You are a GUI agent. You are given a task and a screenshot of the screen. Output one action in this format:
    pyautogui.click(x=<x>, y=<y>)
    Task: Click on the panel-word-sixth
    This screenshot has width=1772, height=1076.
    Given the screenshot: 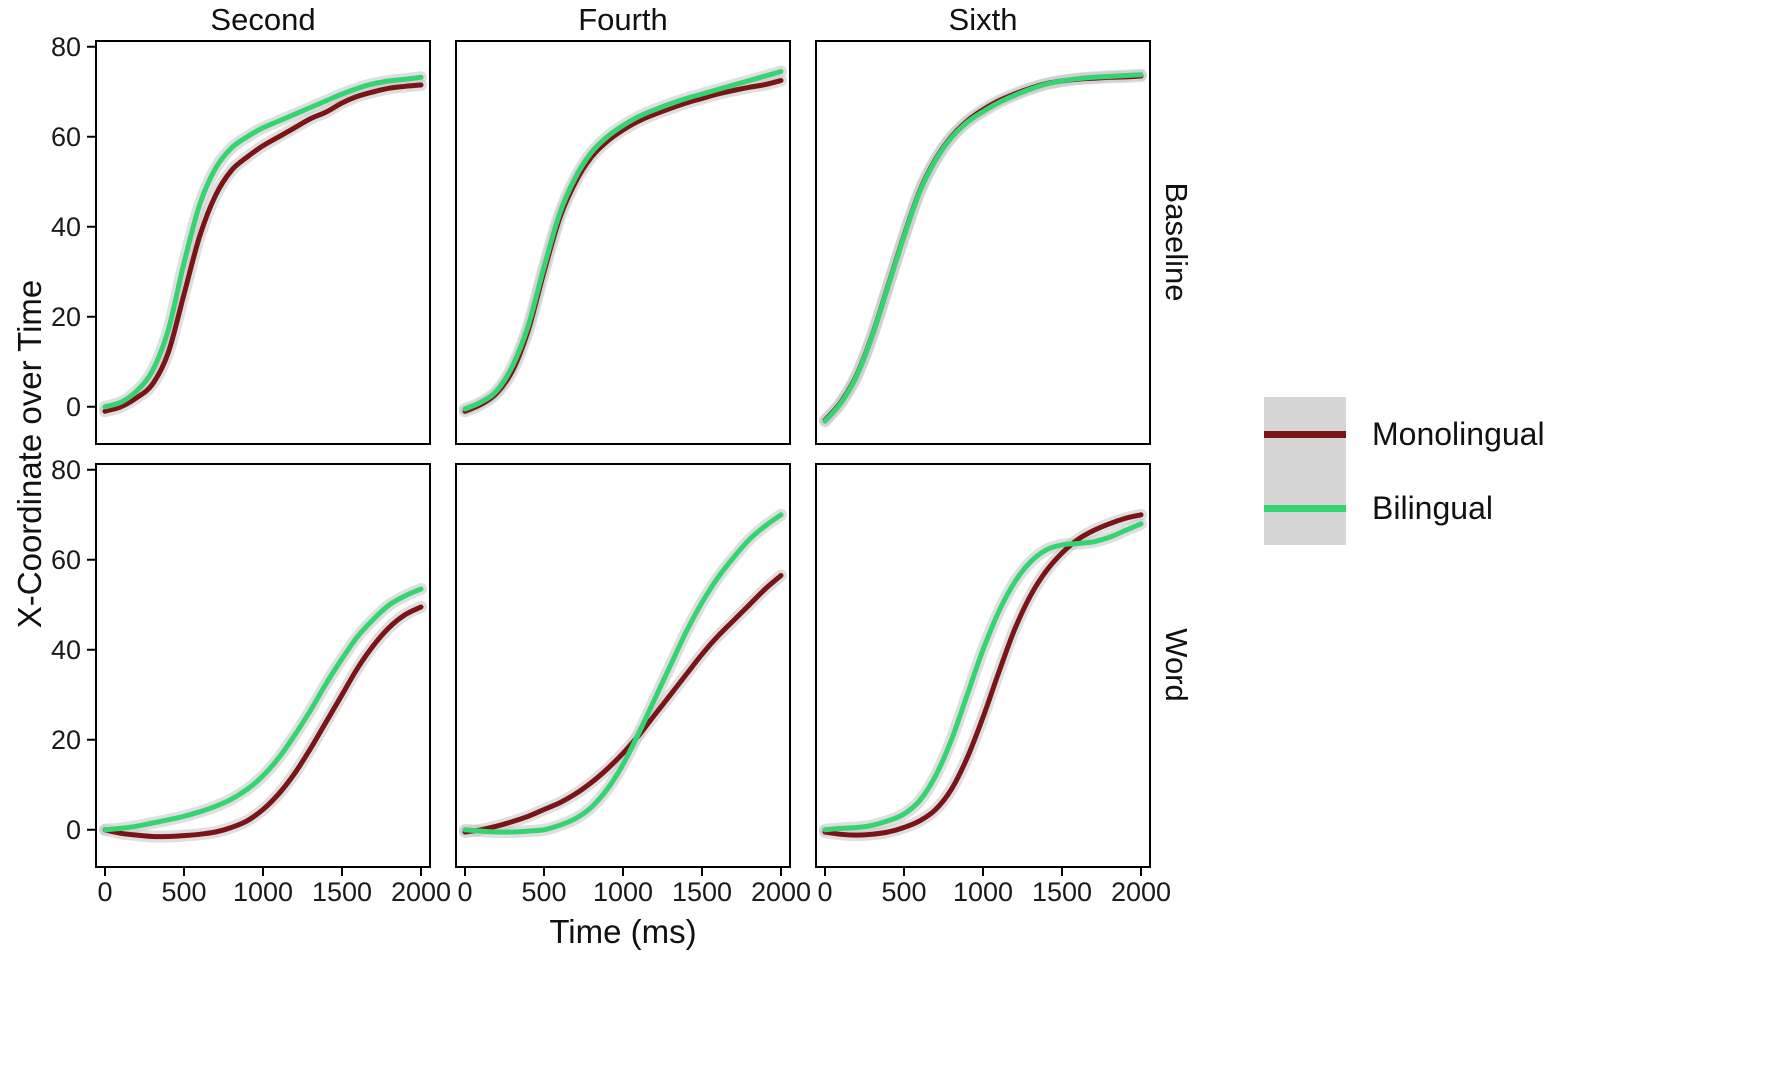 What is the action you would take?
    pyautogui.click(x=983, y=675)
    